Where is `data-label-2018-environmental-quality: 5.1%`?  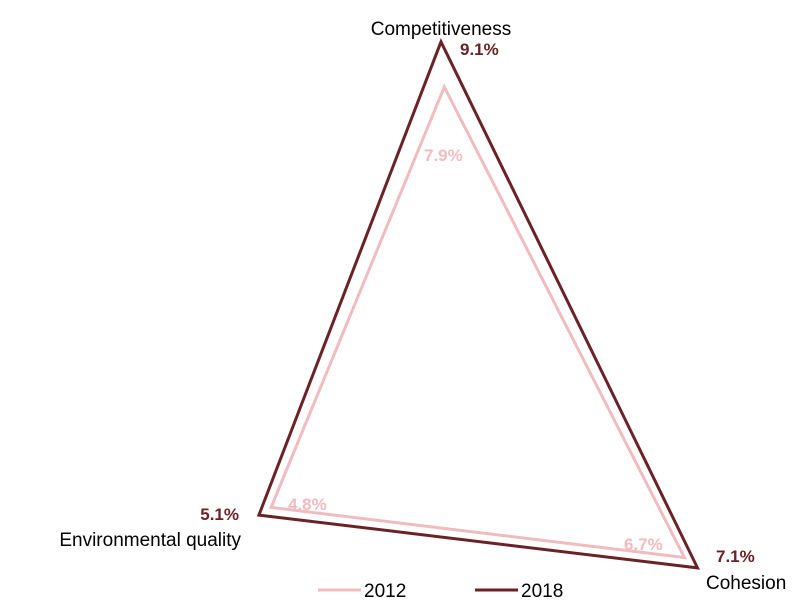
data-label-2018-environmental-quality: 5.1% is located at coordinates (219, 514).